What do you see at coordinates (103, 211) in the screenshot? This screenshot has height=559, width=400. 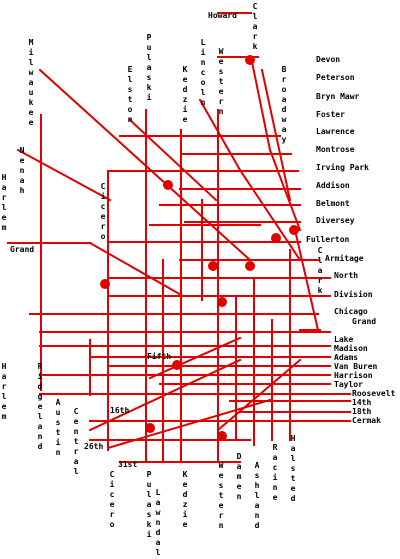 I see `label-cicero-north: Cicero` at bounding box center [103, 211].